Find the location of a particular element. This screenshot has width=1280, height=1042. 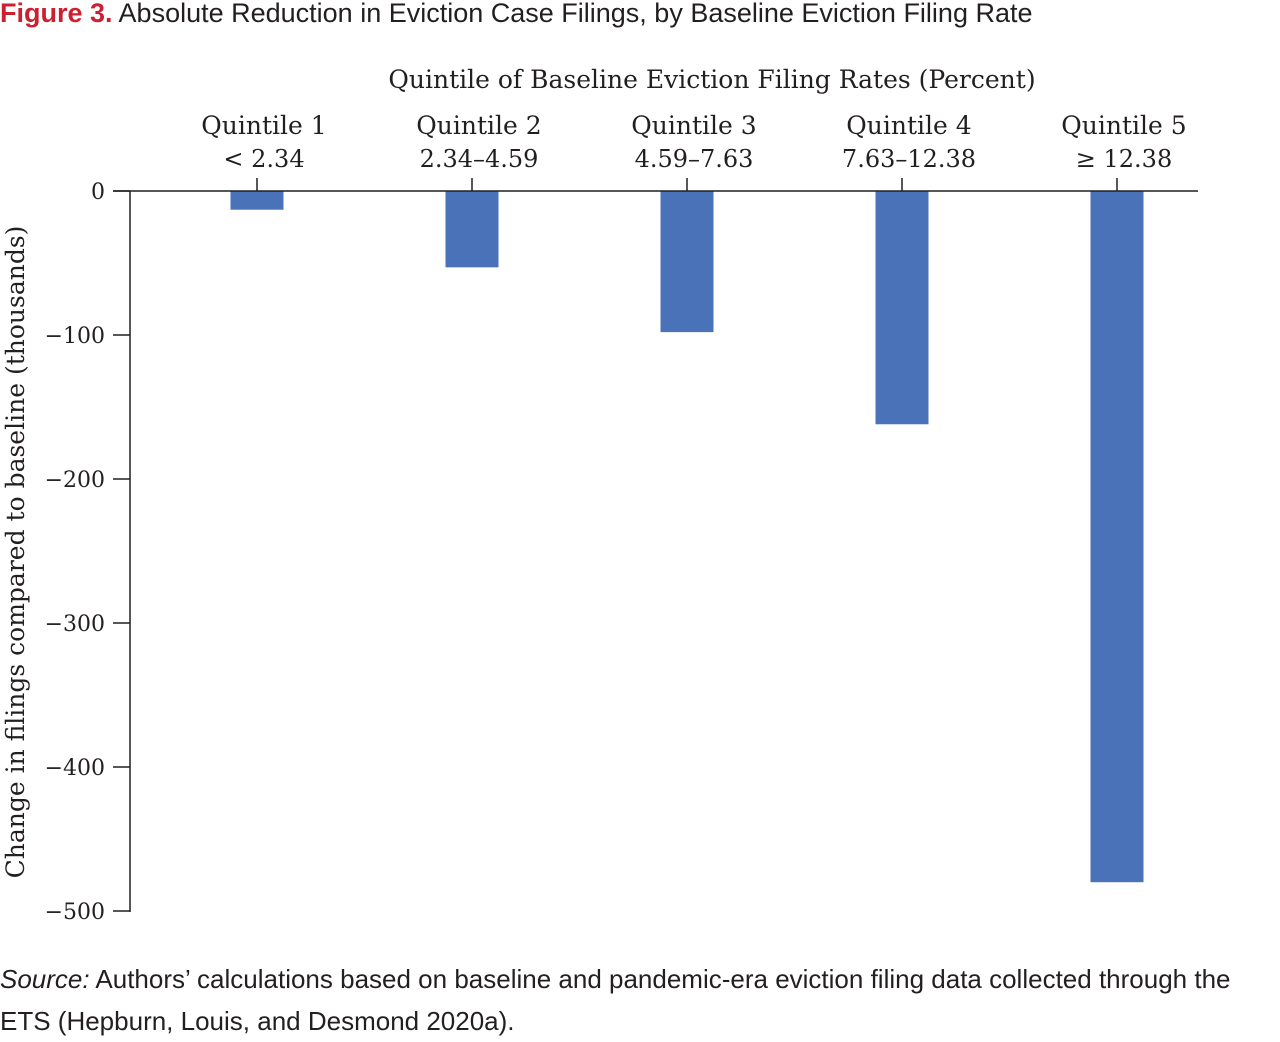

y-tick-label: −300 is located at coordinates (75, 624).